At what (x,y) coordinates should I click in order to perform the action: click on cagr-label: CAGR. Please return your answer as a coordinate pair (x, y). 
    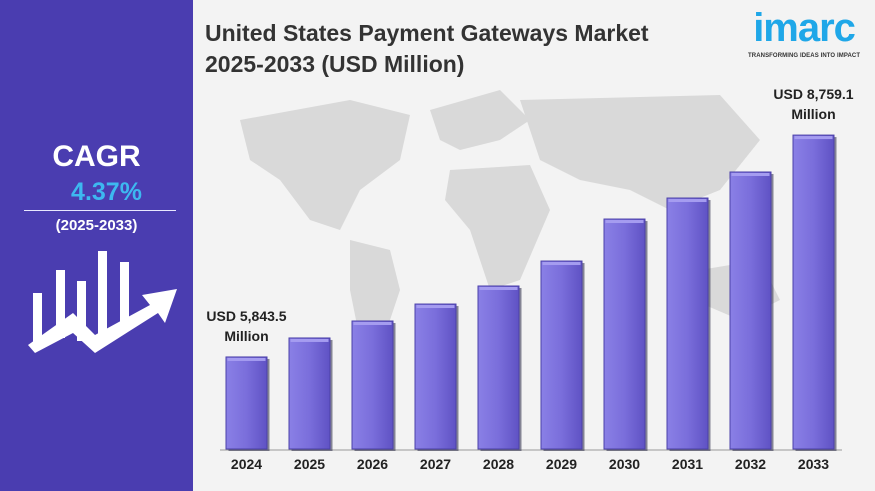
    Looking at the image, I should click on (96, 156).